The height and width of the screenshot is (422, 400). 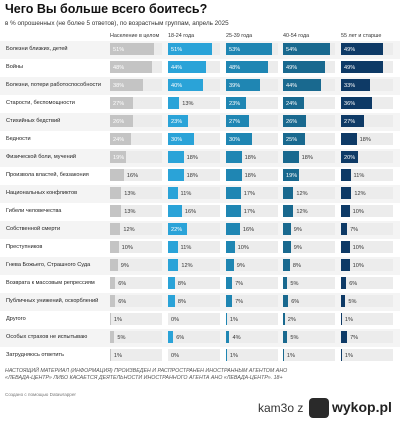 What do you see at coordinates (33, 229) in the screenshot?
I see `row-label: Собственной смерти` at bounding box center [33, 229].